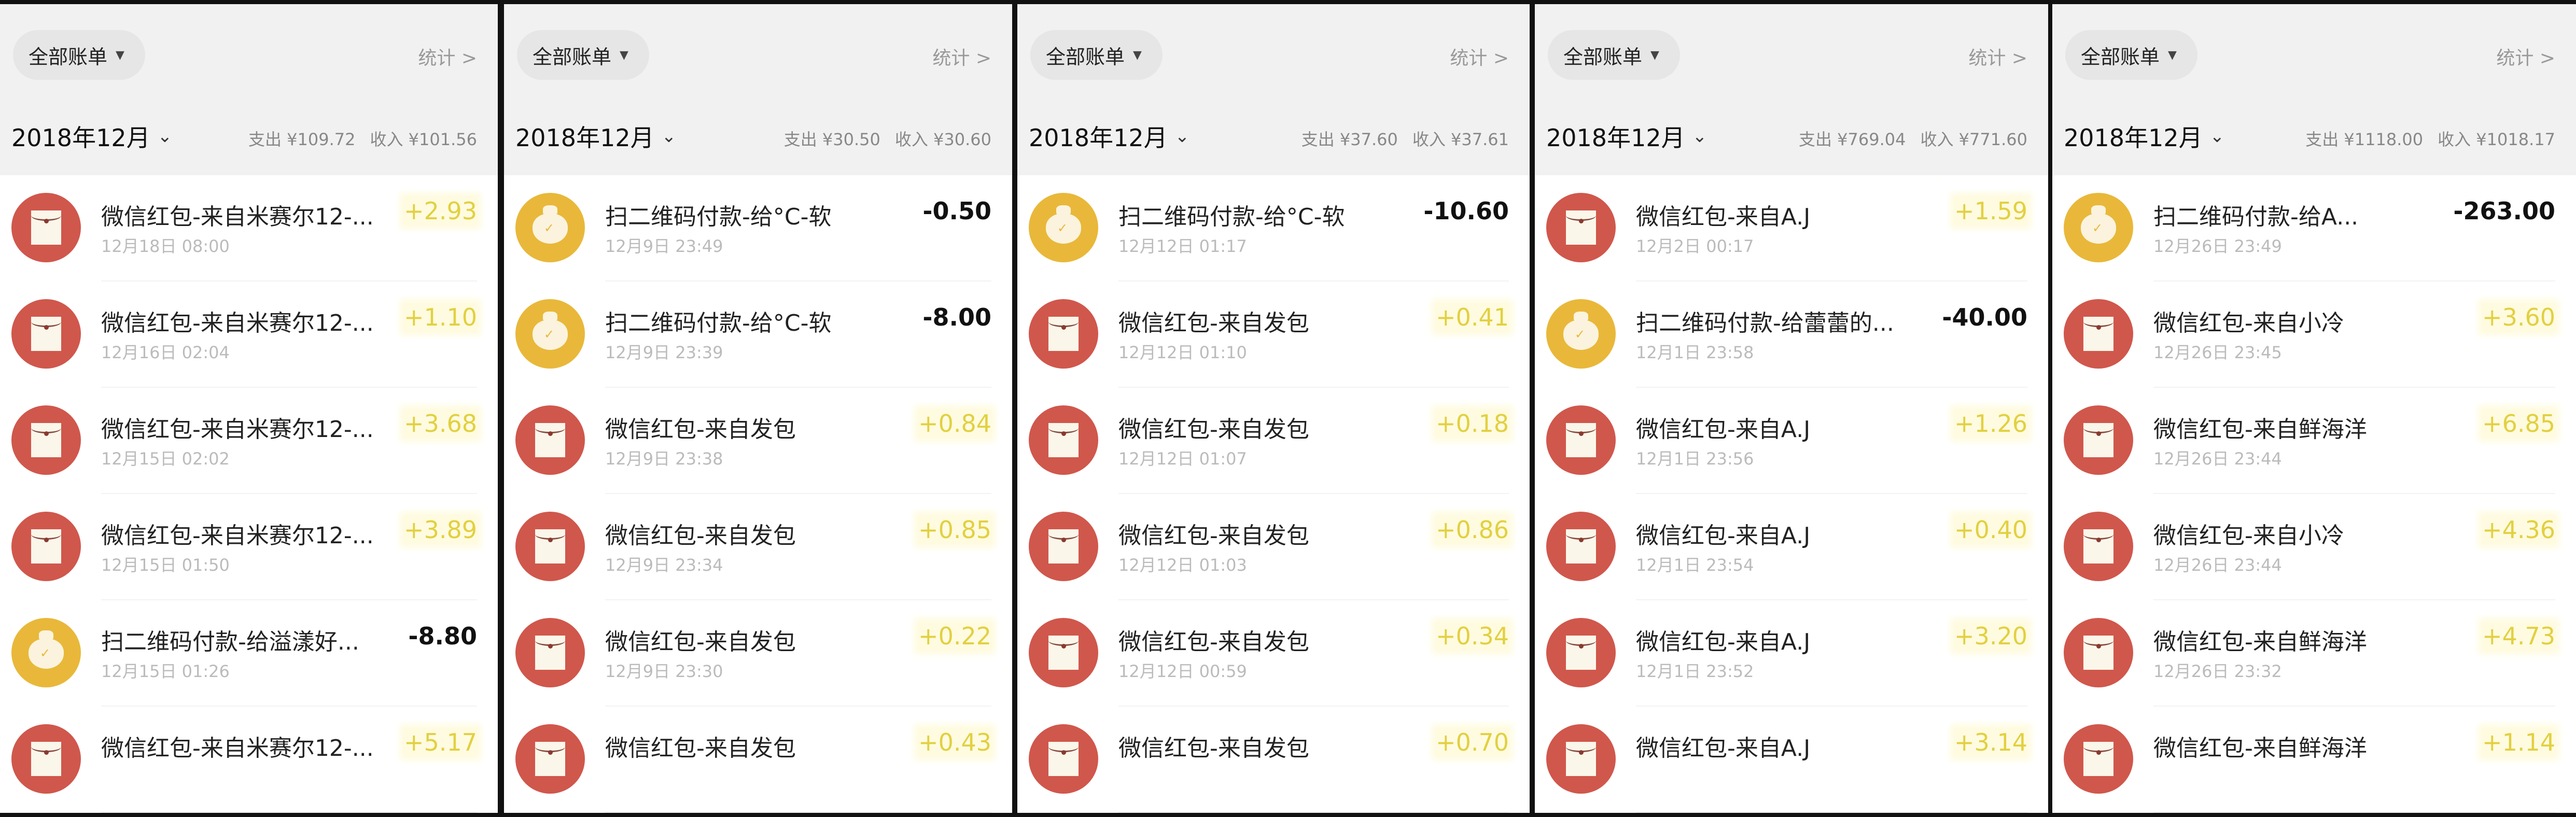 The height and width of the screenshot is (817, 2576). Describe the element at coordinates (2314, 335) in the screenshot. I see `transaction-row: 微信红包-来自小冷 12月26日 23:45 +3.60` at that location.